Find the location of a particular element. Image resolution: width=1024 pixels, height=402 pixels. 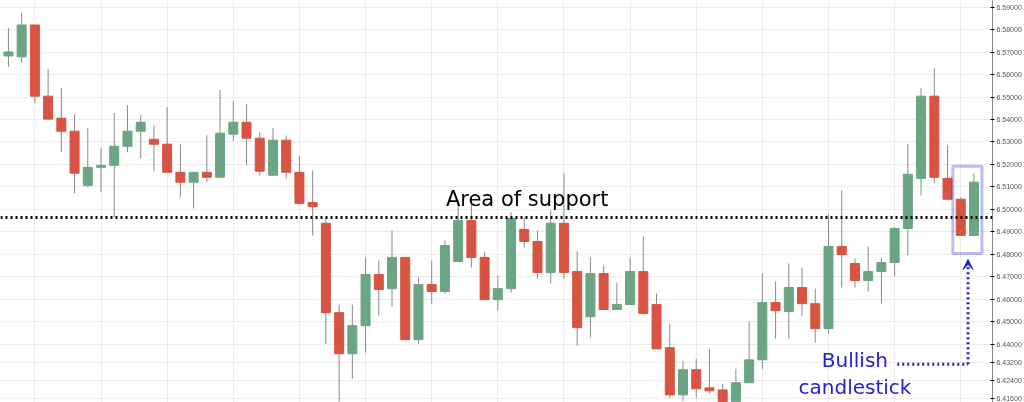

ref-line-label: Area of support is located at coordinates (527, 199).